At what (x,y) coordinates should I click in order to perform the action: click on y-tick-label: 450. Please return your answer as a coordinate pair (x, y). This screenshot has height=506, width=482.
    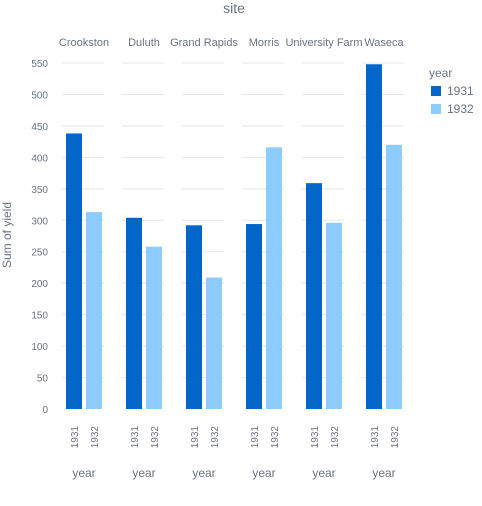
    Looking at the image, I should click on (39, 127).